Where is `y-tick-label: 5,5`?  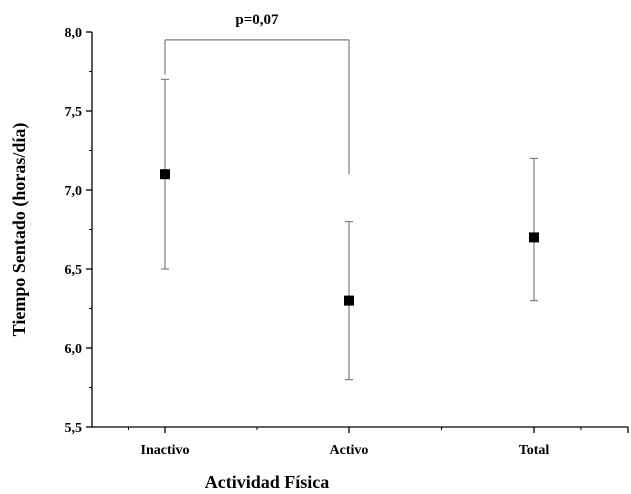 y-tick-label: 5,5 is located at coordinates (74, 428).